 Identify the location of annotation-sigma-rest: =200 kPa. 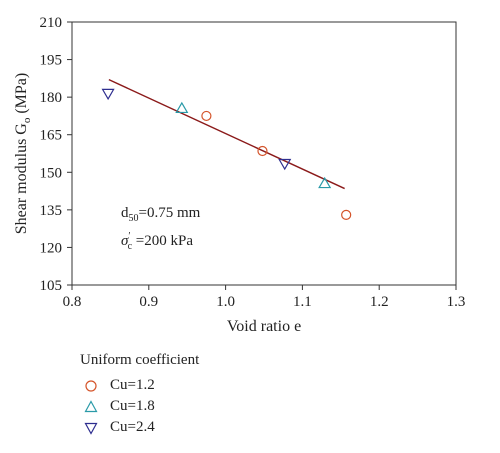
(162, 241).